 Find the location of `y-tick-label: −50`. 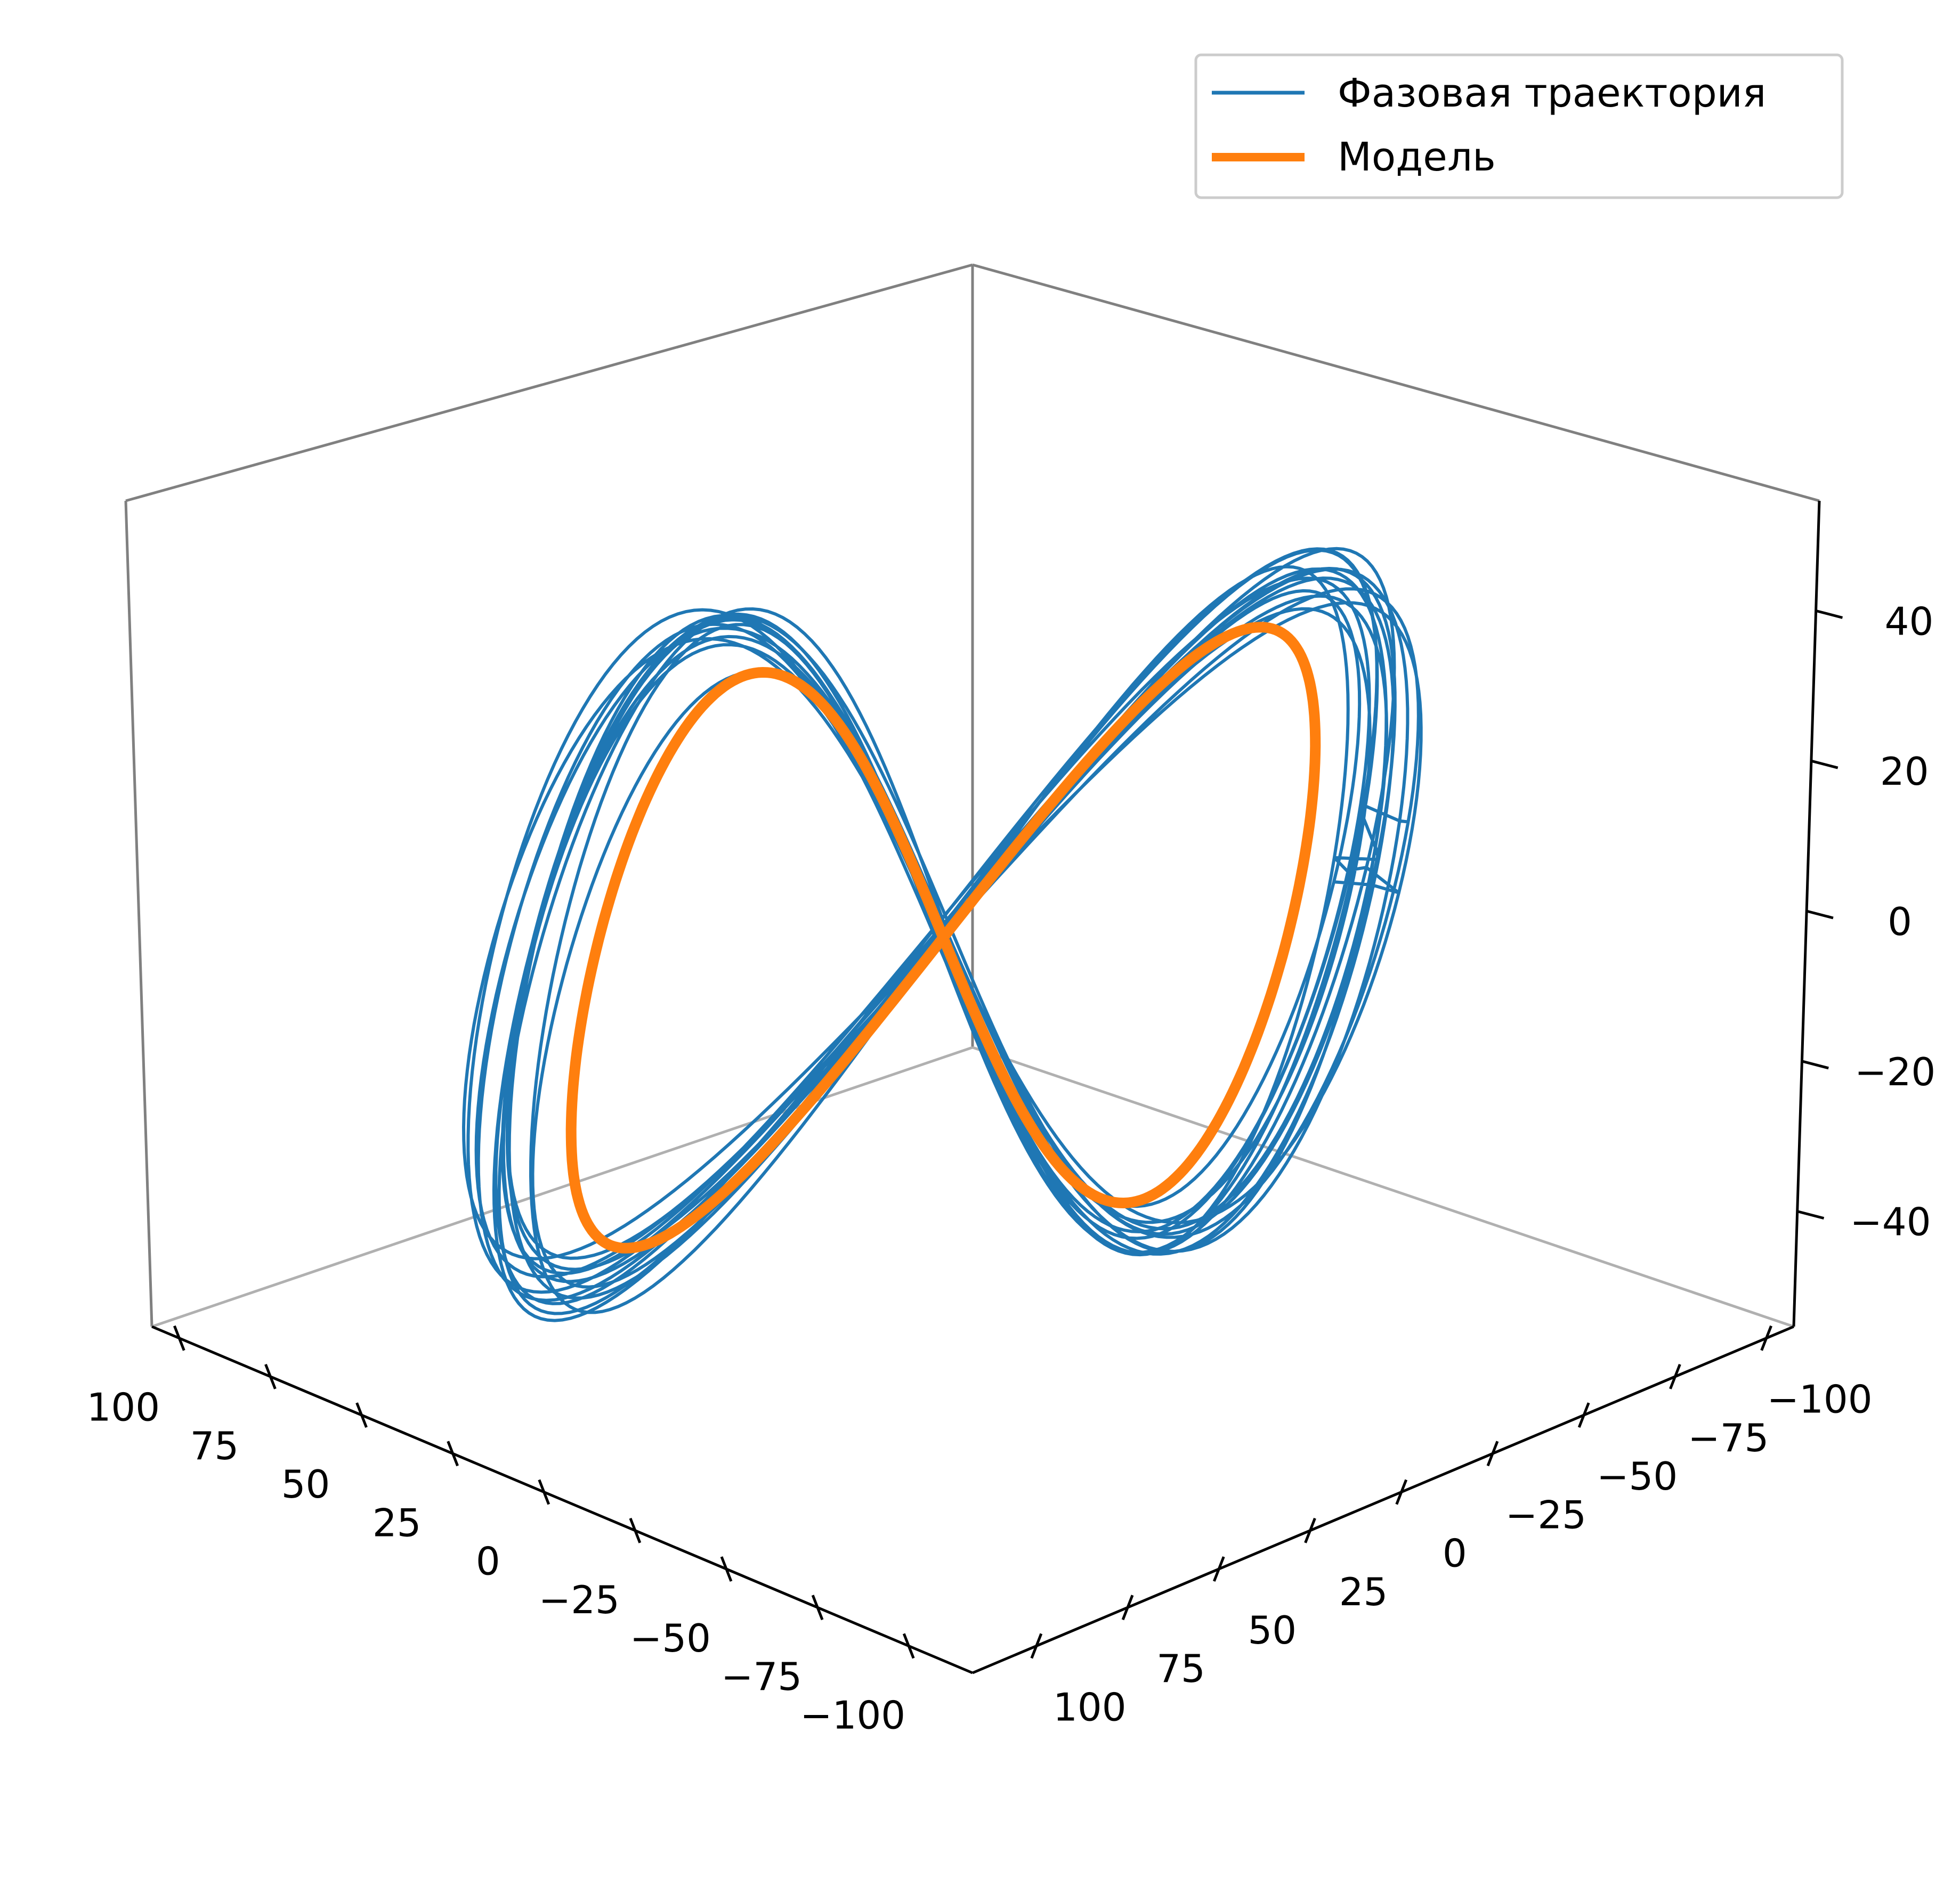

y-tick-label: −50 is located at coordinates (1637, 1476).